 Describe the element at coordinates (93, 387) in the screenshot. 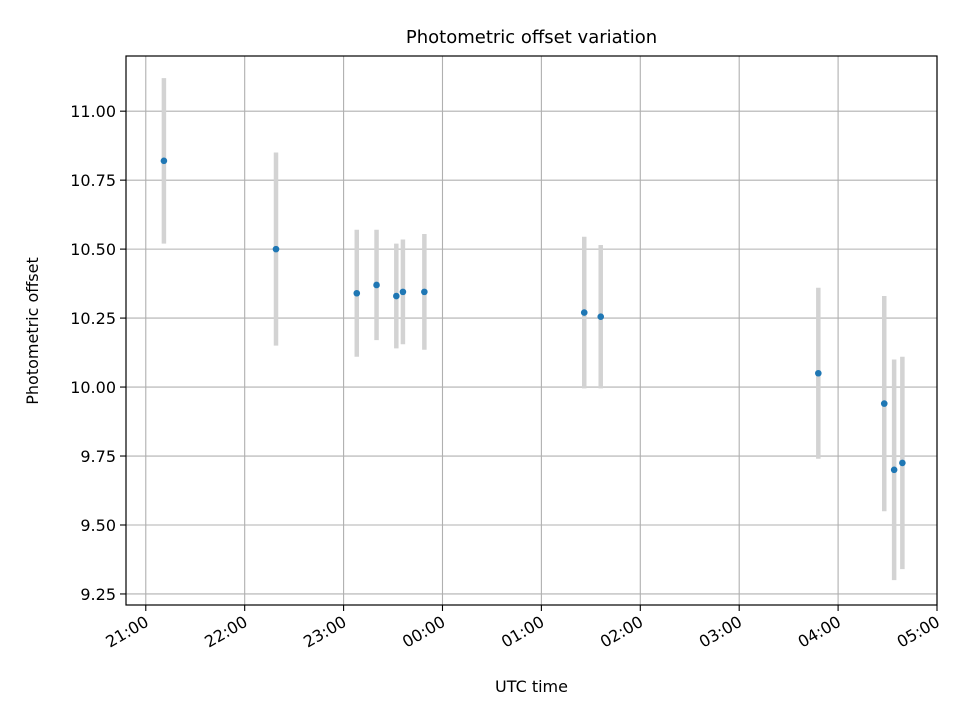

I see `y-tick-label: 10.00` at that location.